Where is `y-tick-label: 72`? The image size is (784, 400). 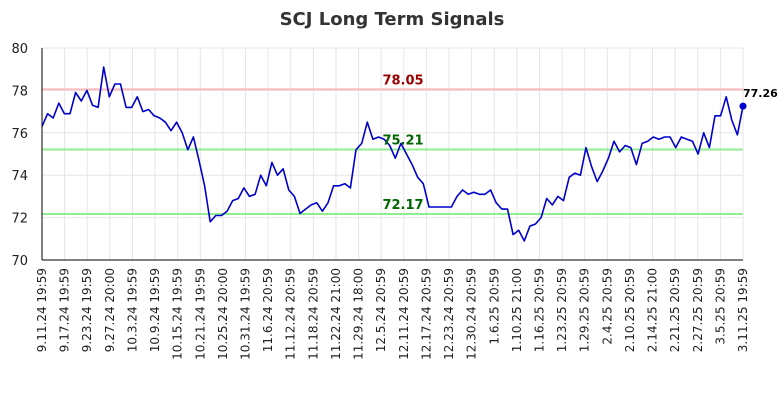 y-tick-label: 72 is located at coordinates (19, 219).